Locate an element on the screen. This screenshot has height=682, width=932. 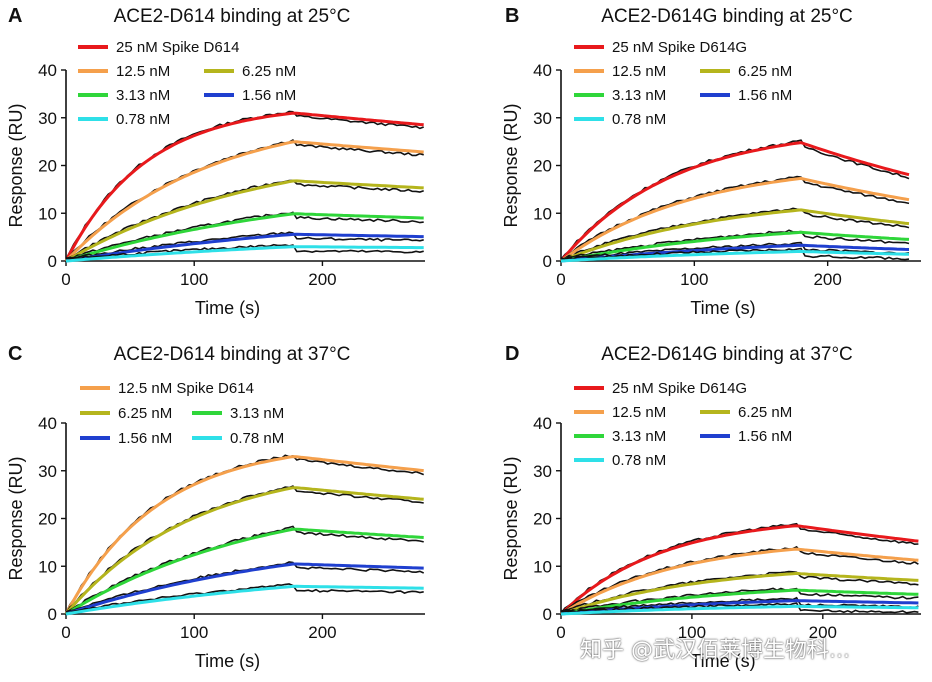
panel-letter: A is located at coordinates (15, 16).